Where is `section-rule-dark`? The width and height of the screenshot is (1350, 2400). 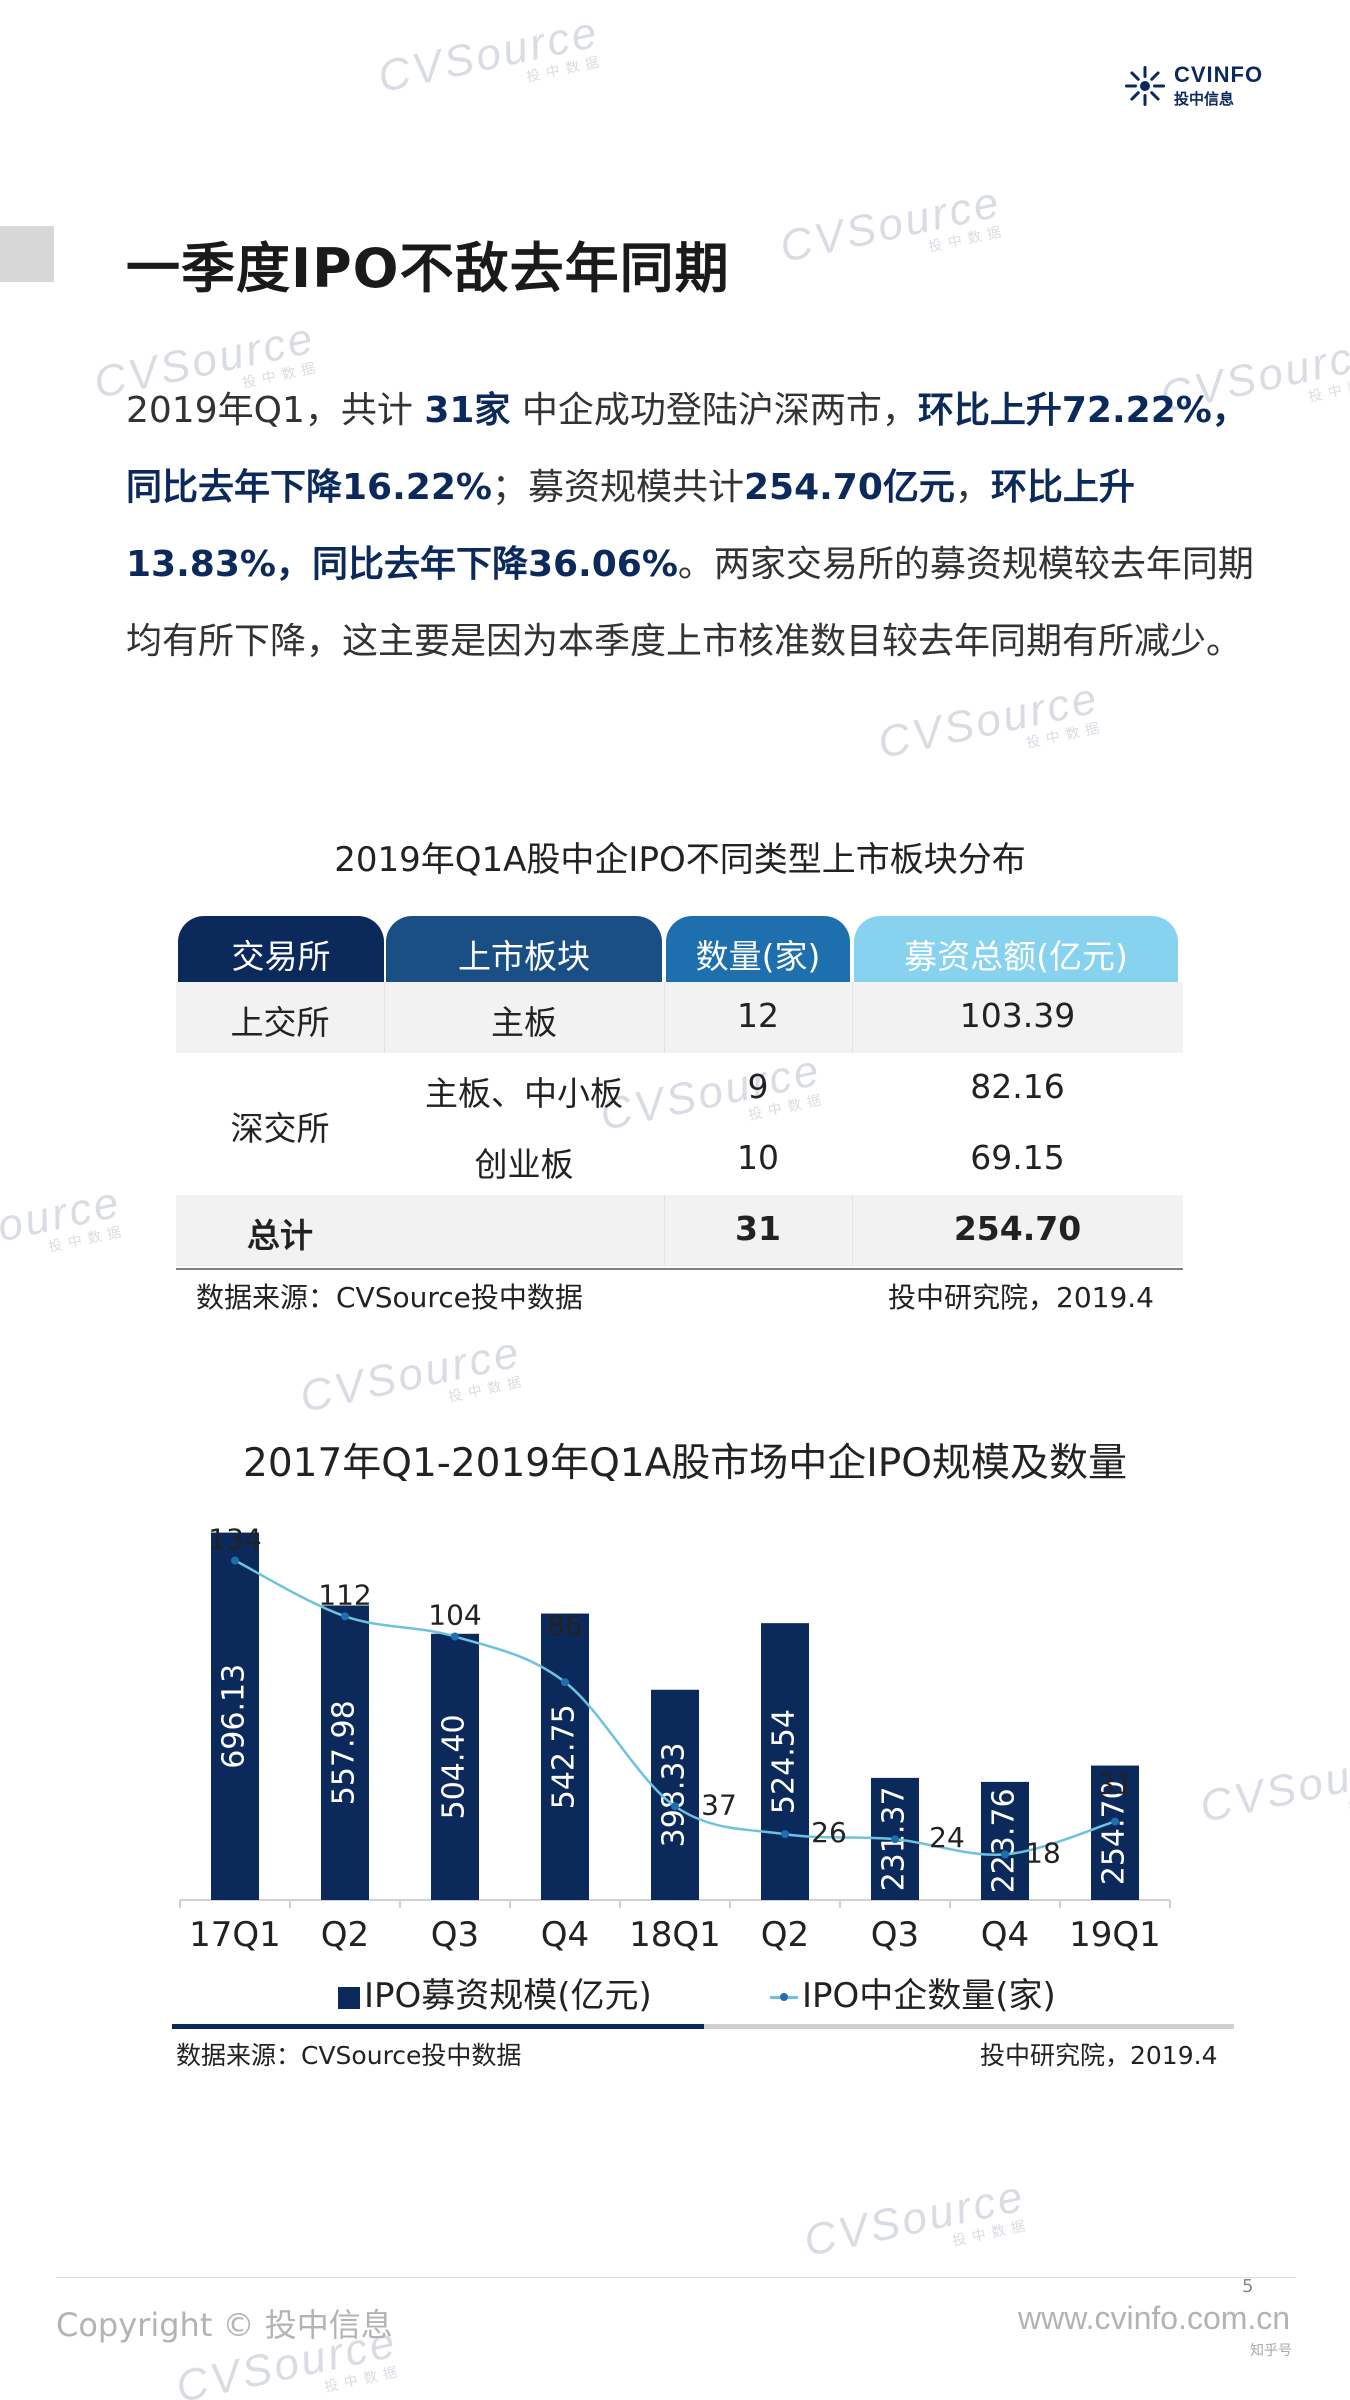
section-rule-dark is located at coordinates (438, 2026).